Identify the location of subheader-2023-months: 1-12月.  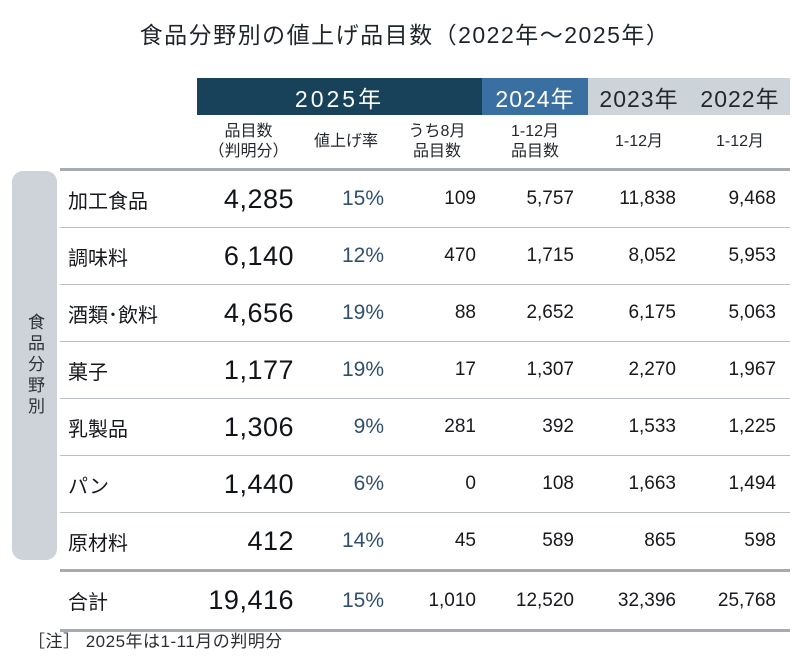
(639, 141).